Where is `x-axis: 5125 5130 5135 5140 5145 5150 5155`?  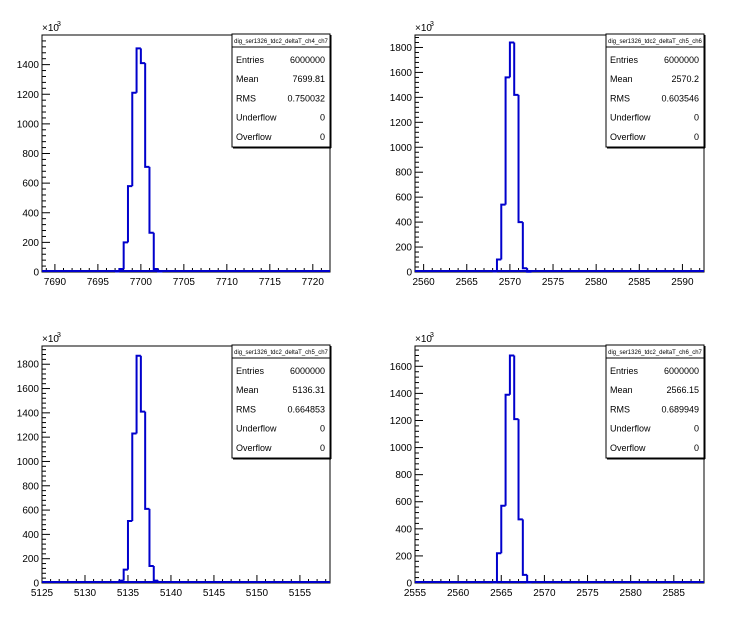 x-axis: 5125 5130 5135 5140 5145 5150 5155 is located at coordinates (179, 587).